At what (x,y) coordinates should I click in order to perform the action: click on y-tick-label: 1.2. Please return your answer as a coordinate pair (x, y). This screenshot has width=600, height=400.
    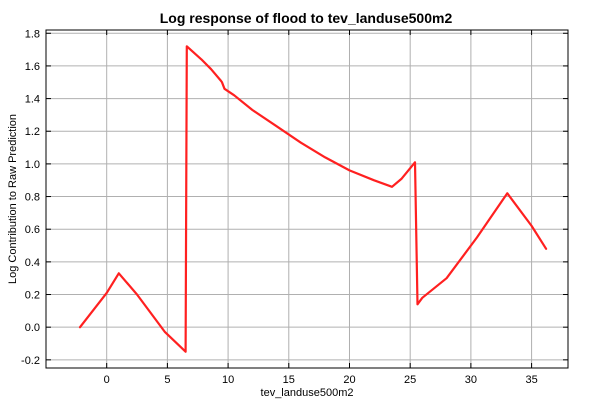
    Looking at the image, I should click on (32, 132).